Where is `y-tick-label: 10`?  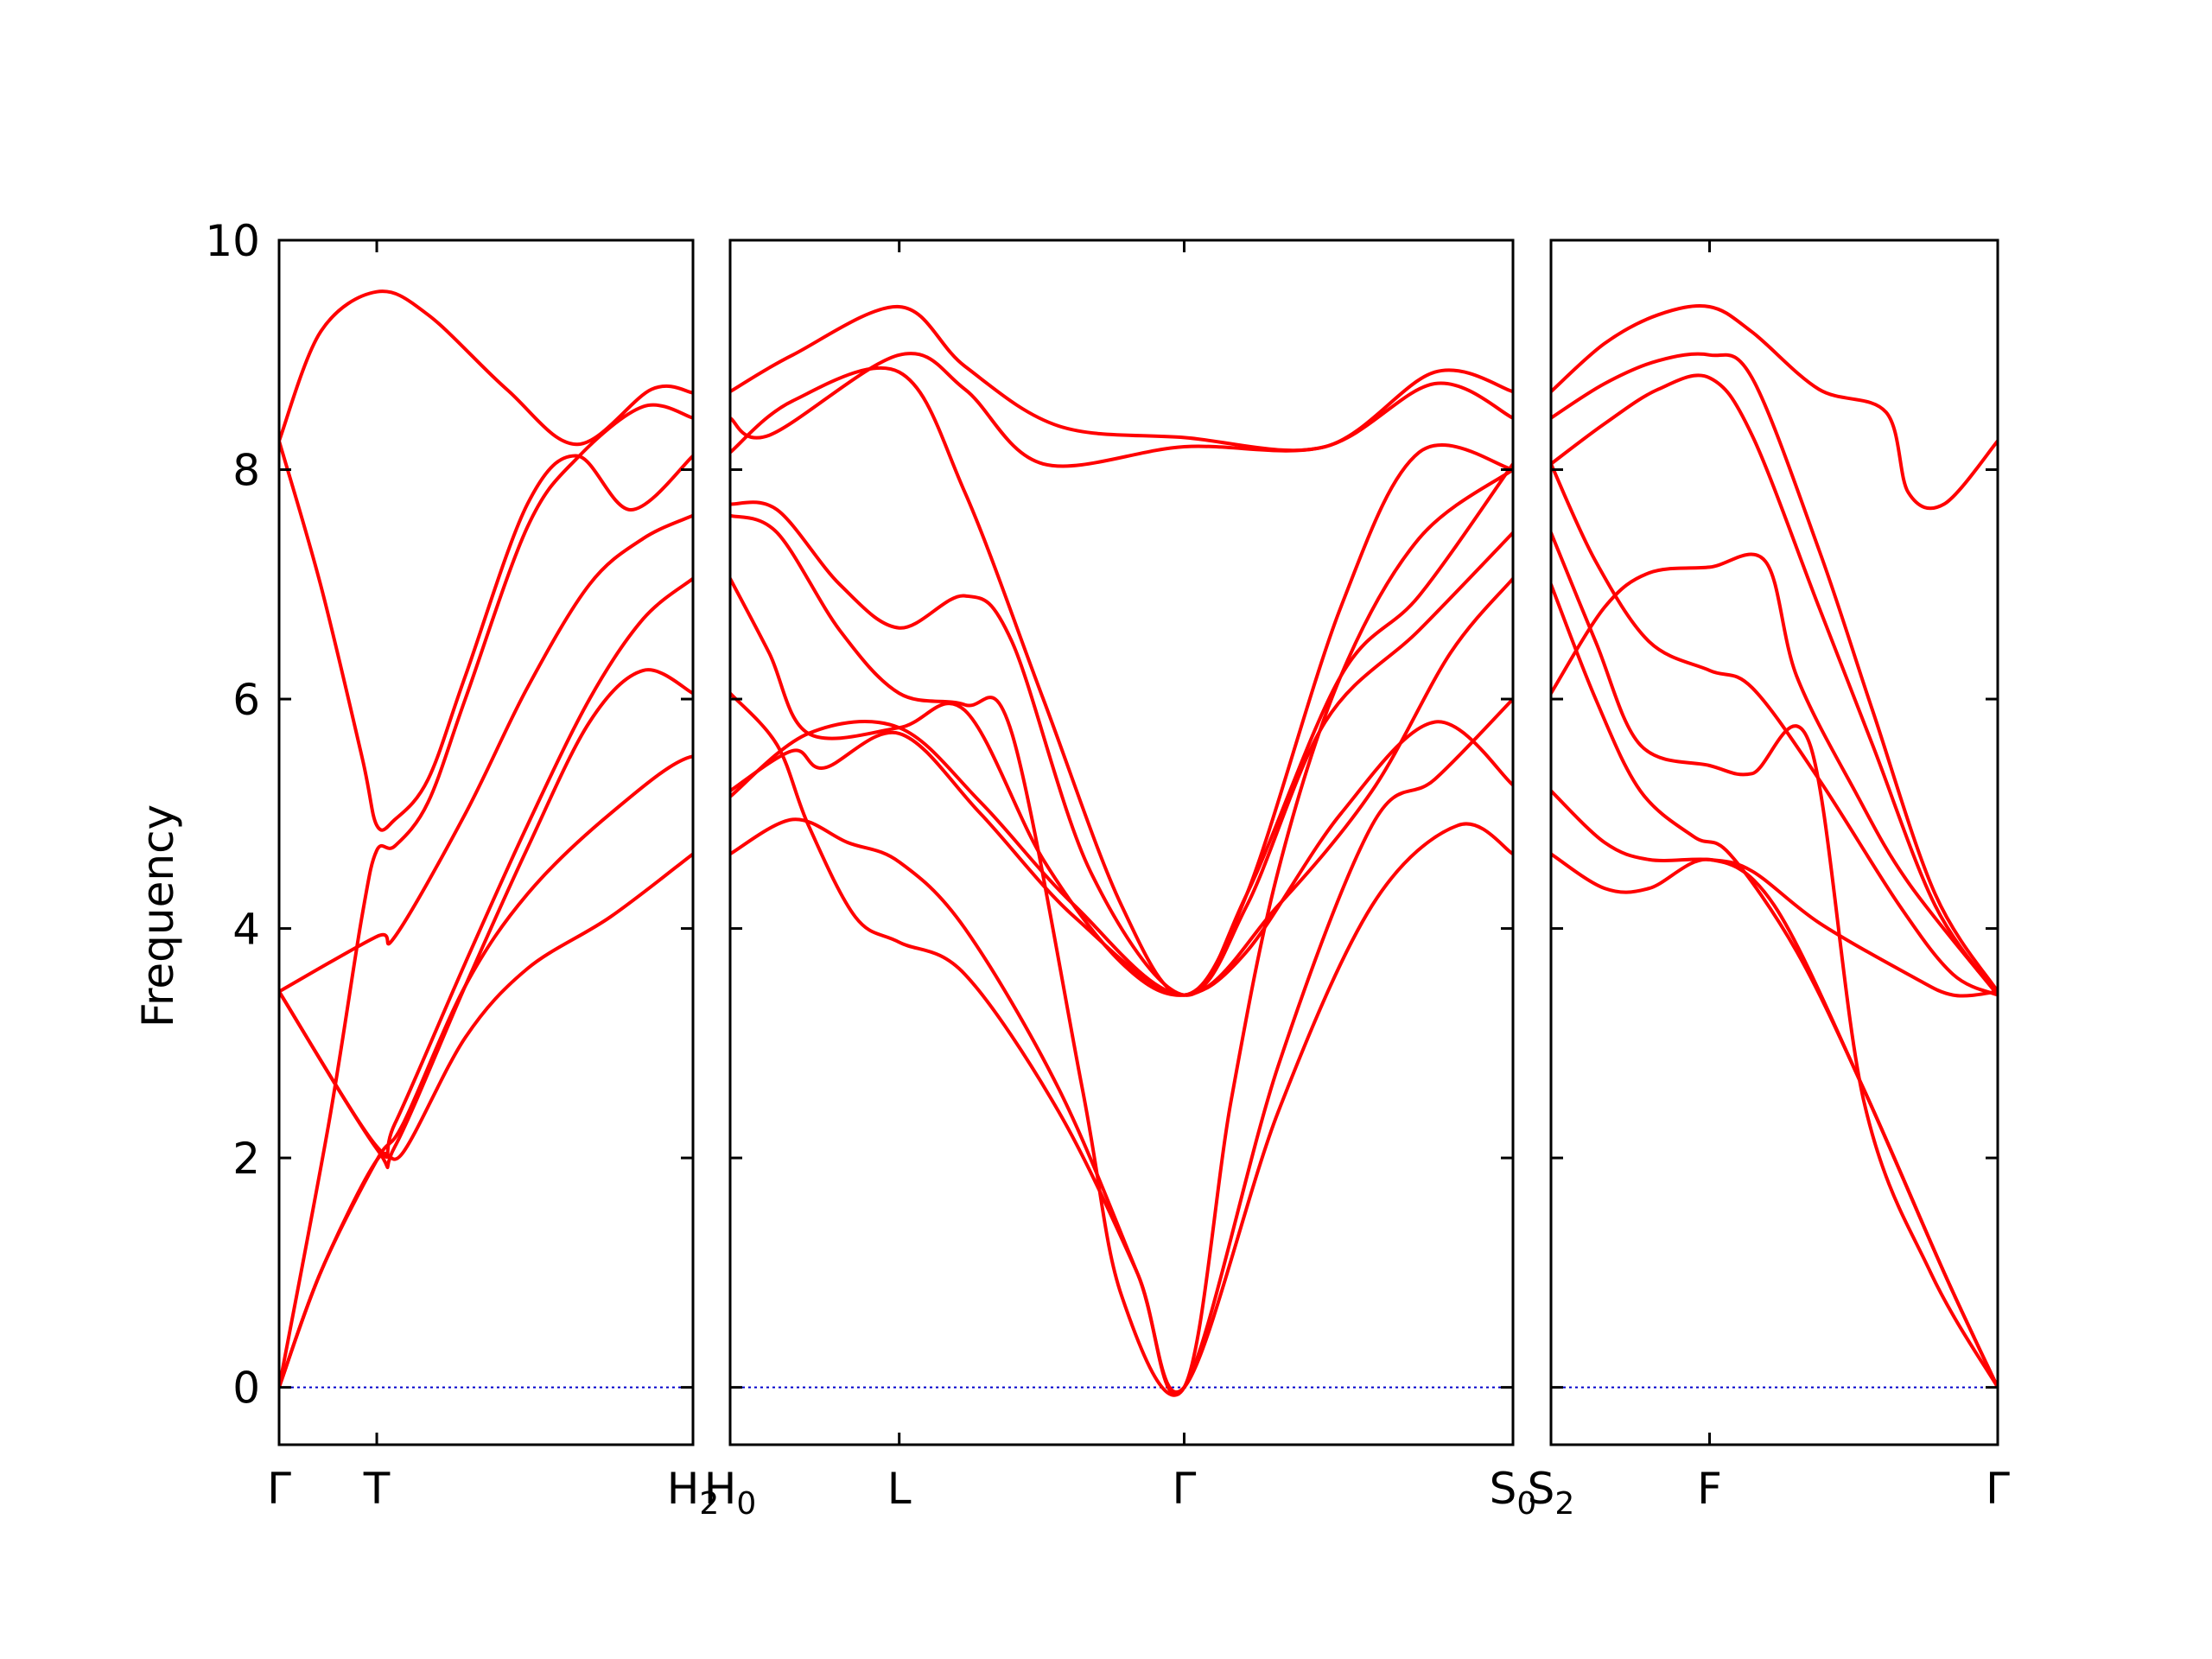 y-tick-label: 10 is located at coordinates (232, 241).